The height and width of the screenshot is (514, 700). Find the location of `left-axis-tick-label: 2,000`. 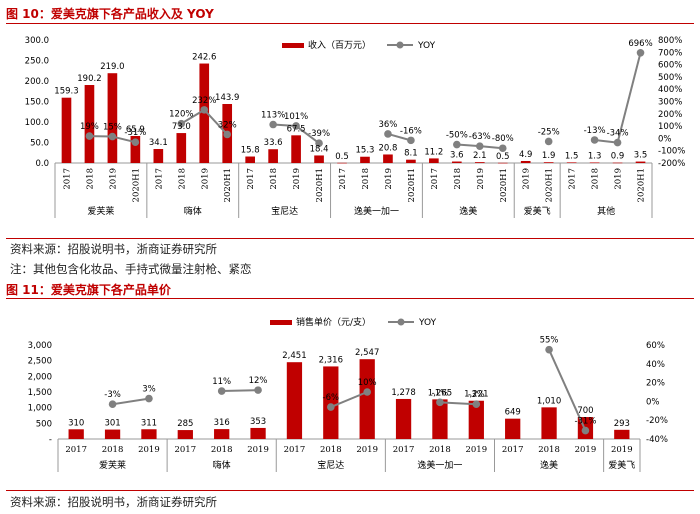

left-axis-tick-label: 2,000 is located at coordinates (40, 377).